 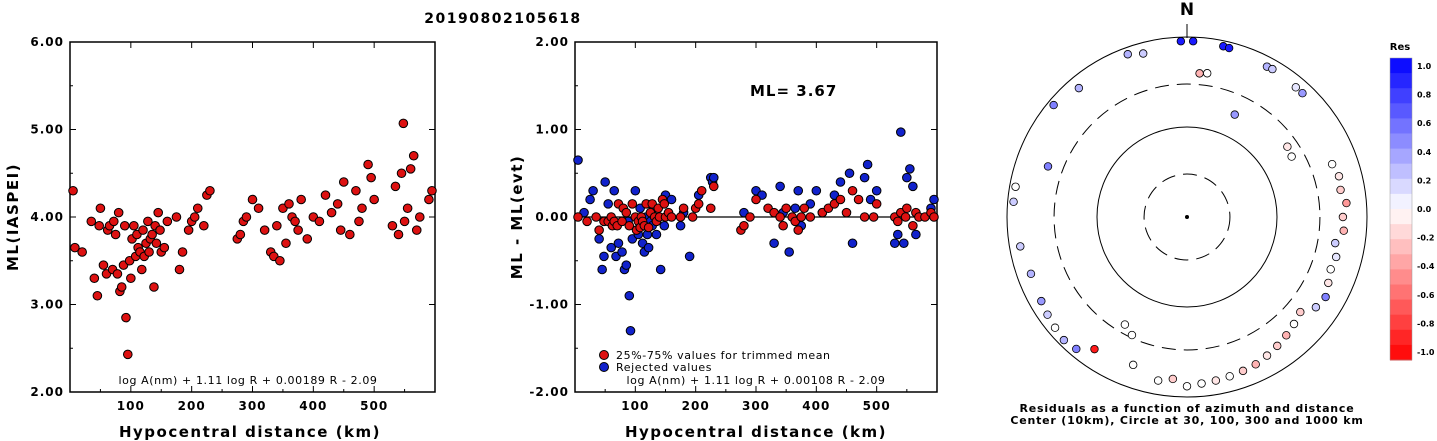 What do you see at coordinates (756, 432) in the screenshot?
I see `middle-xlabel: Hypocentral distance (km)` at bounding box center [756, 432].